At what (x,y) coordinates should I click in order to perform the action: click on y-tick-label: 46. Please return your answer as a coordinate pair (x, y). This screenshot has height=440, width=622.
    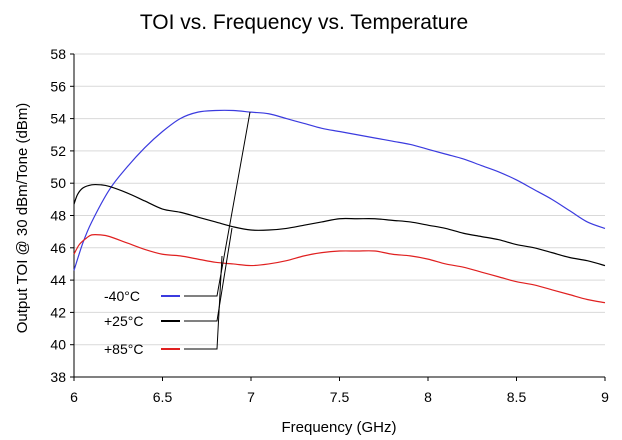
    Looking at the image, I should click on (58, 248).